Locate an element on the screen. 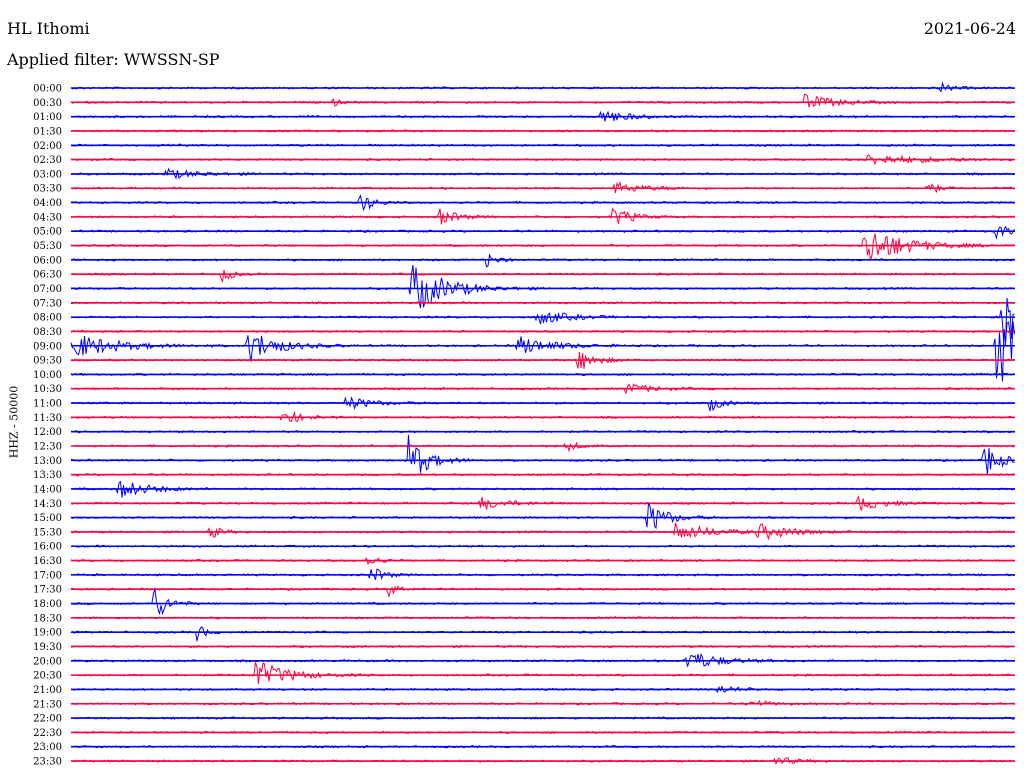  row-label: 14:30 is located at coordinates (47, 504).